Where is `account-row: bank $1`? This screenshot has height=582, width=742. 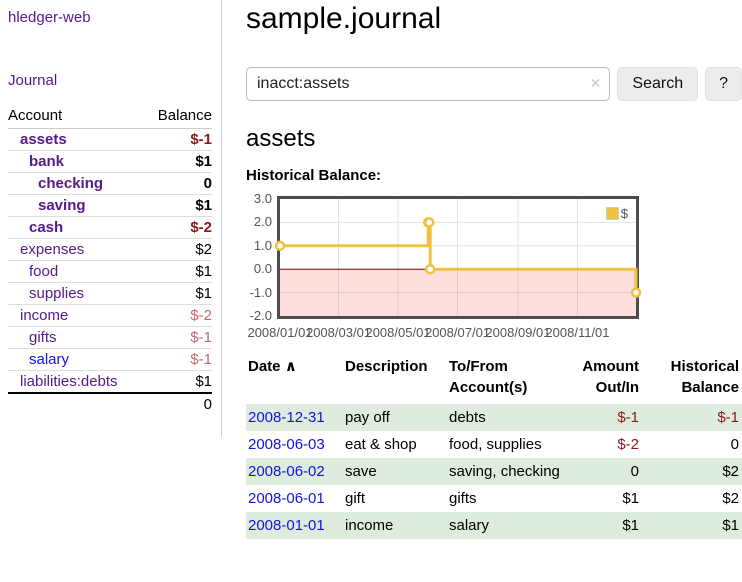
account-row: bank $1 is located at coordinates (110, 161).